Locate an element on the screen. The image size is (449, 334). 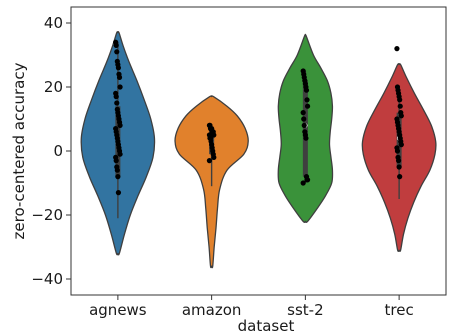
violin-trec is located at coordinates (399, 149).